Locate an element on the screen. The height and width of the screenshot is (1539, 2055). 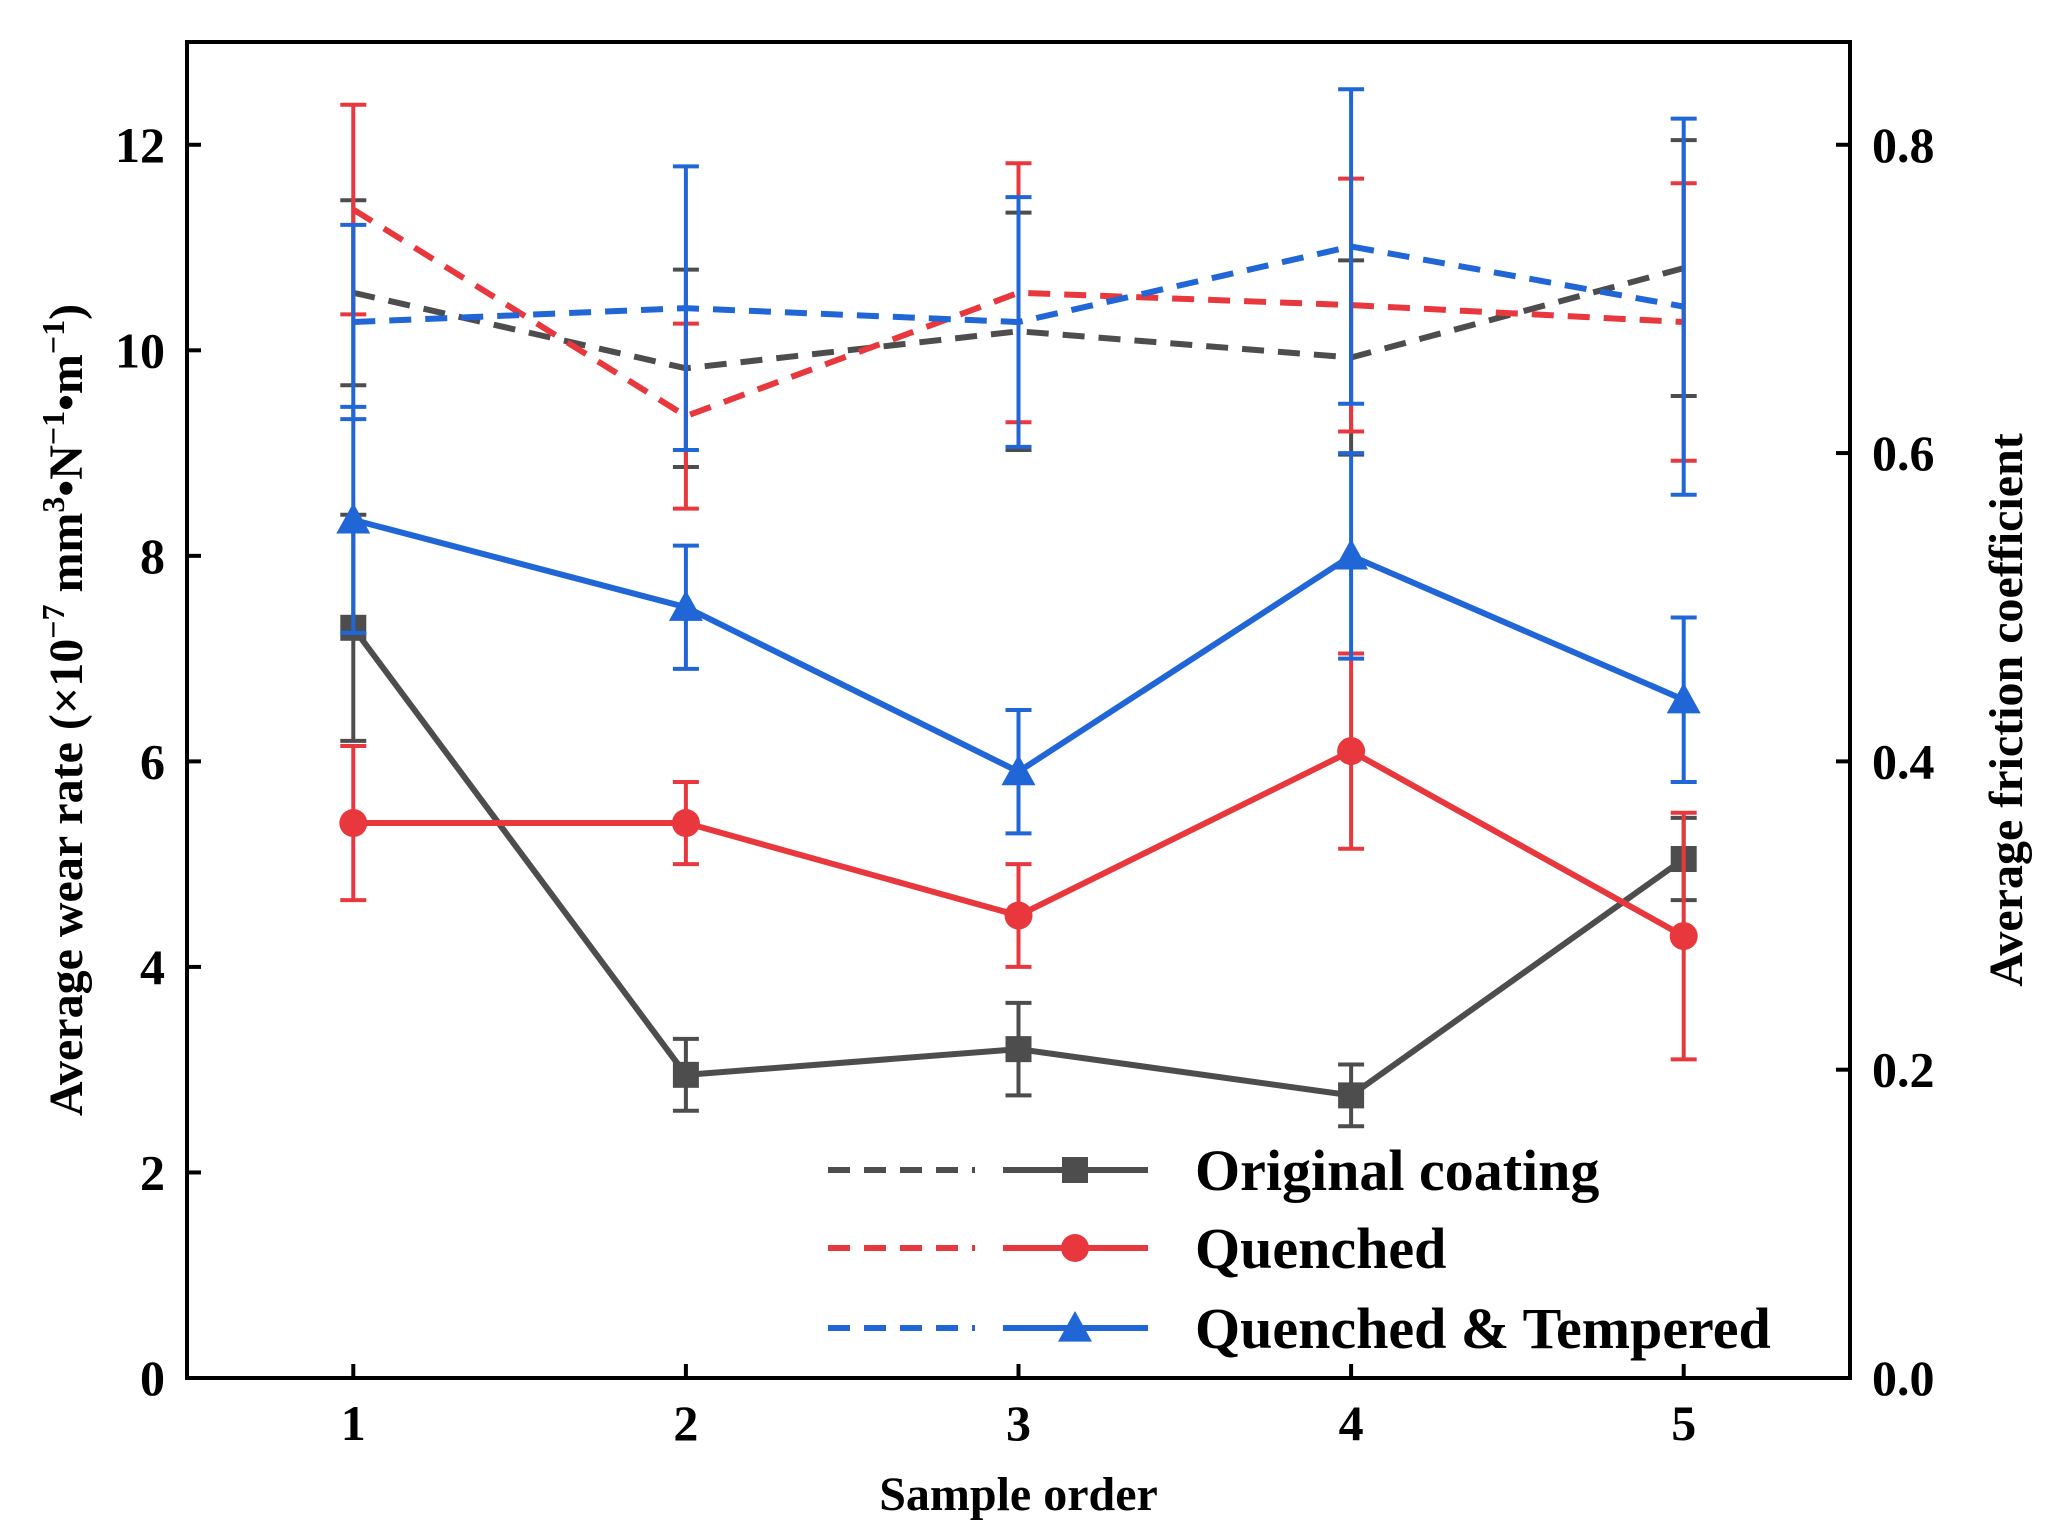
x-tick-label-5: 5 is located at coordinates (1683, 1423).